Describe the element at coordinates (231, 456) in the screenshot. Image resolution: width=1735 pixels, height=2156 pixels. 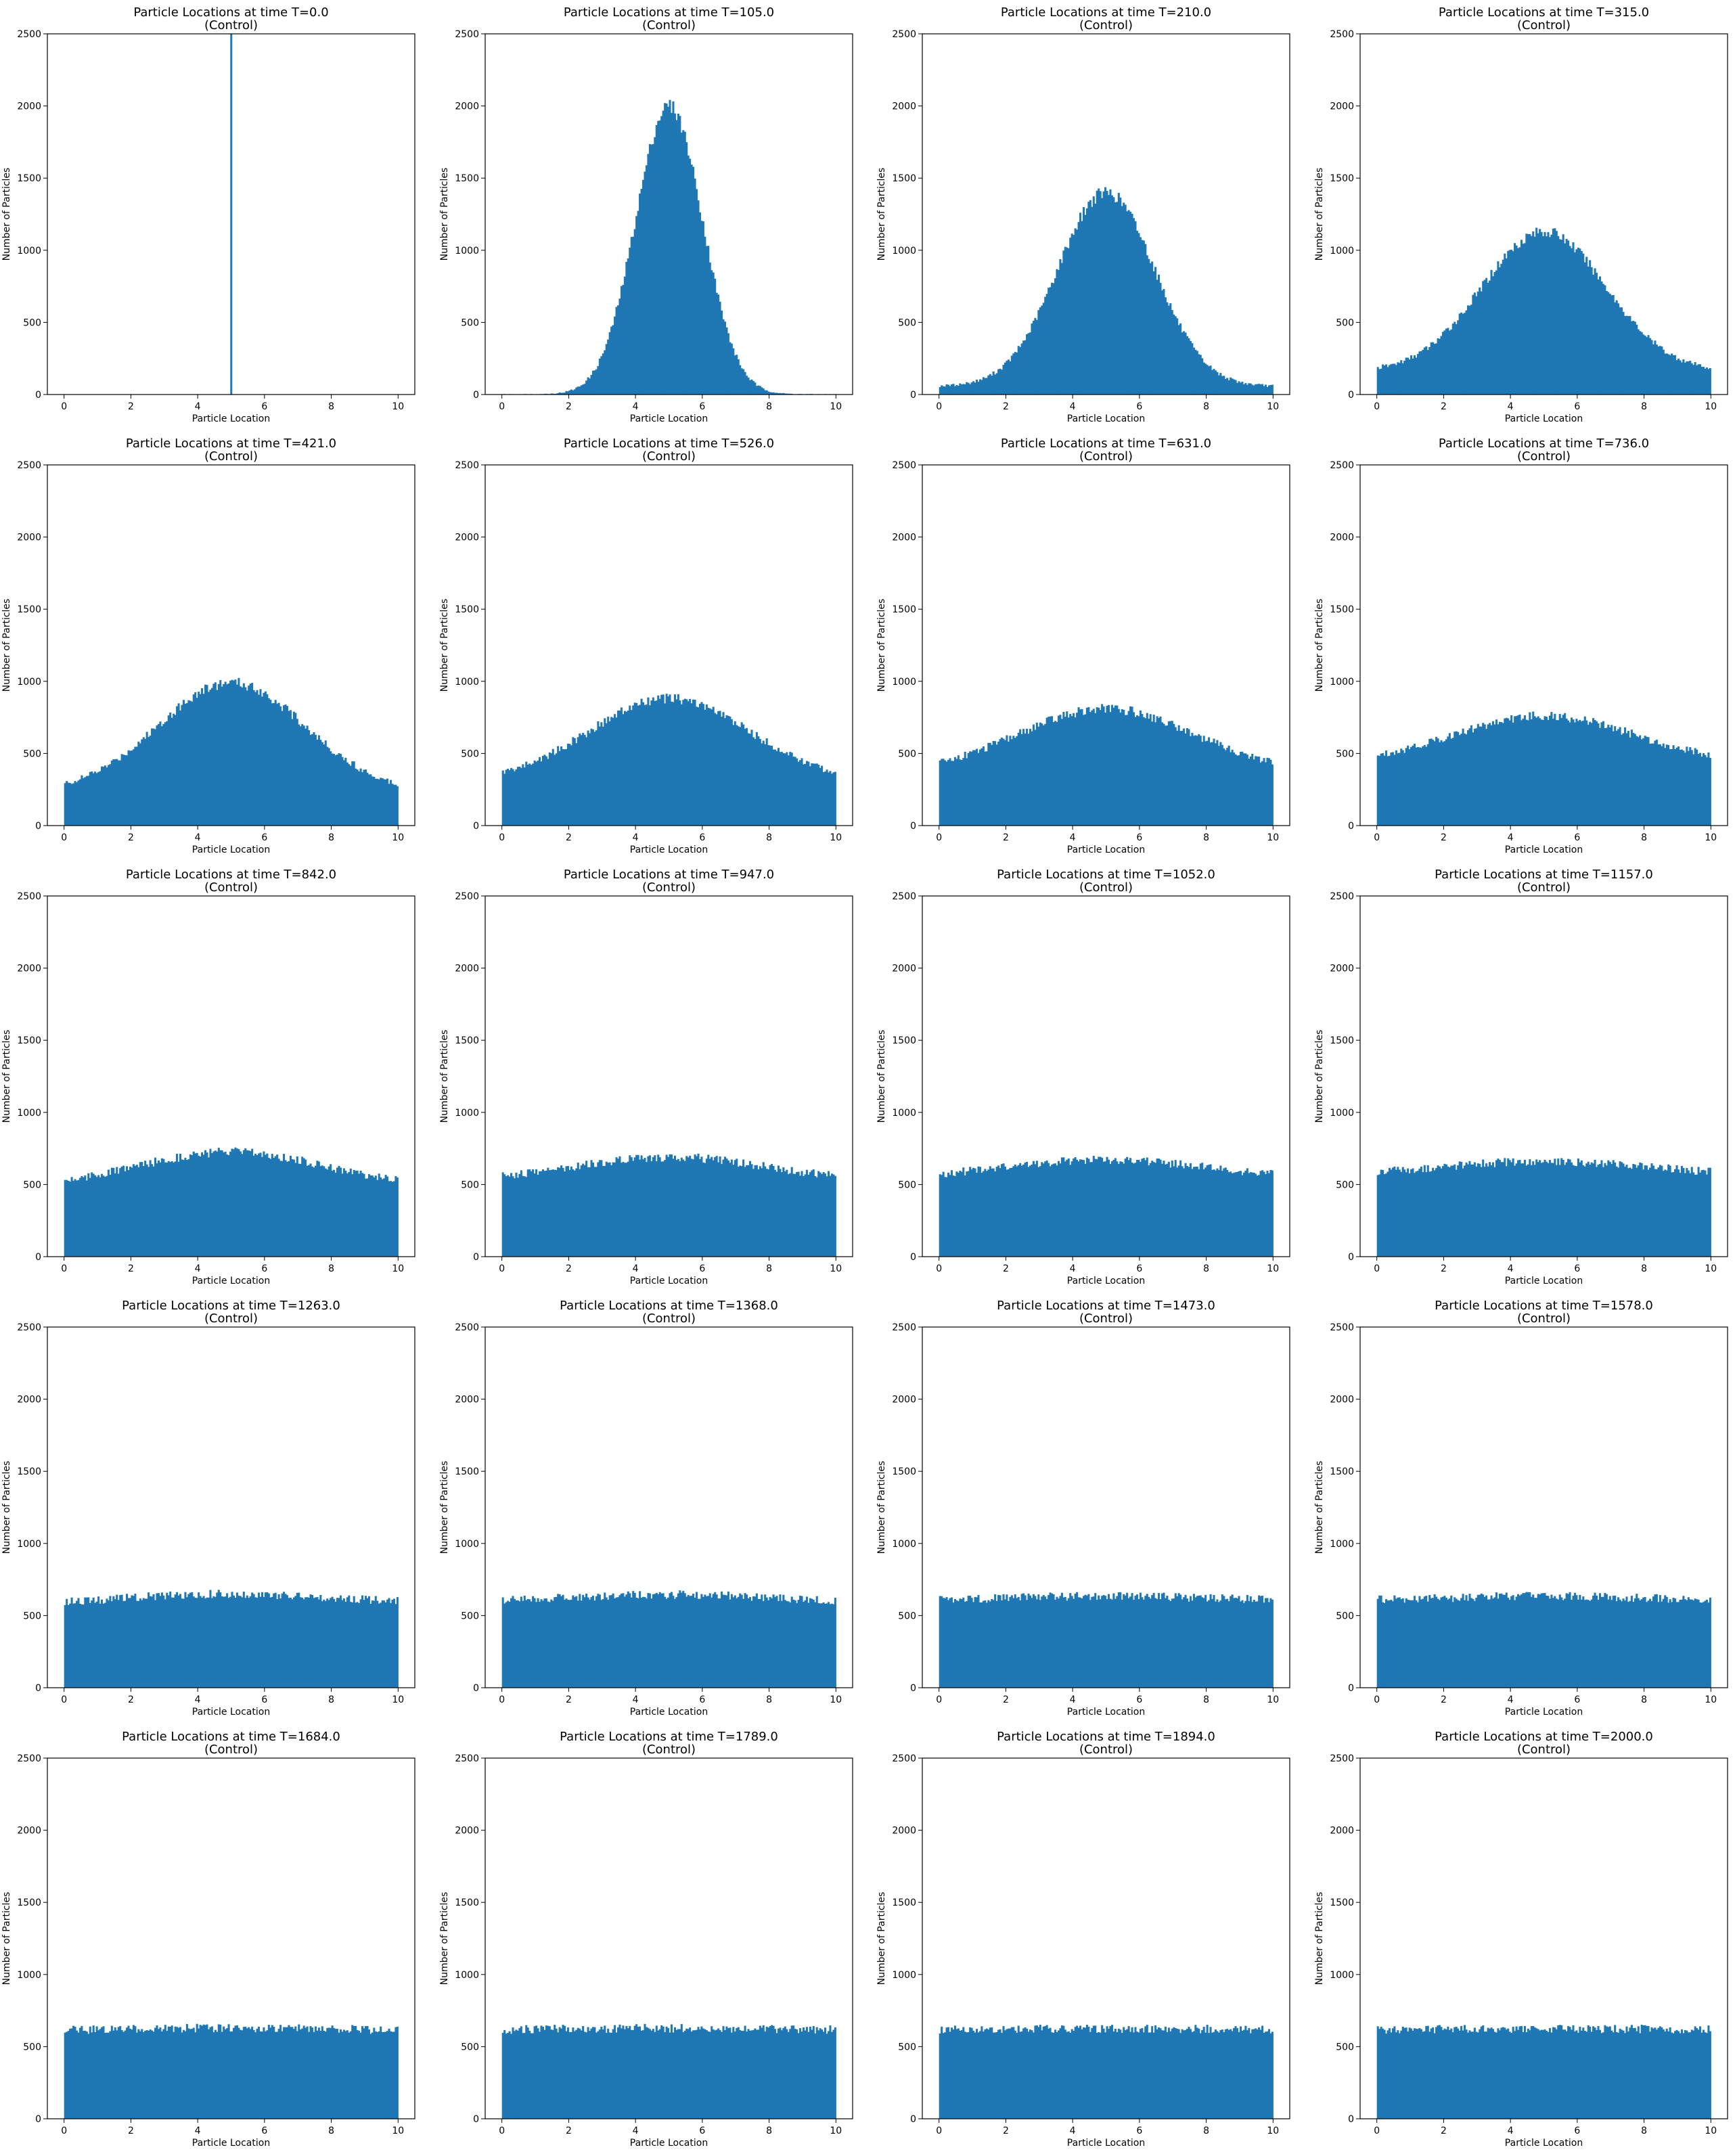
I see `panel-subtitle: (Control)` at that location.